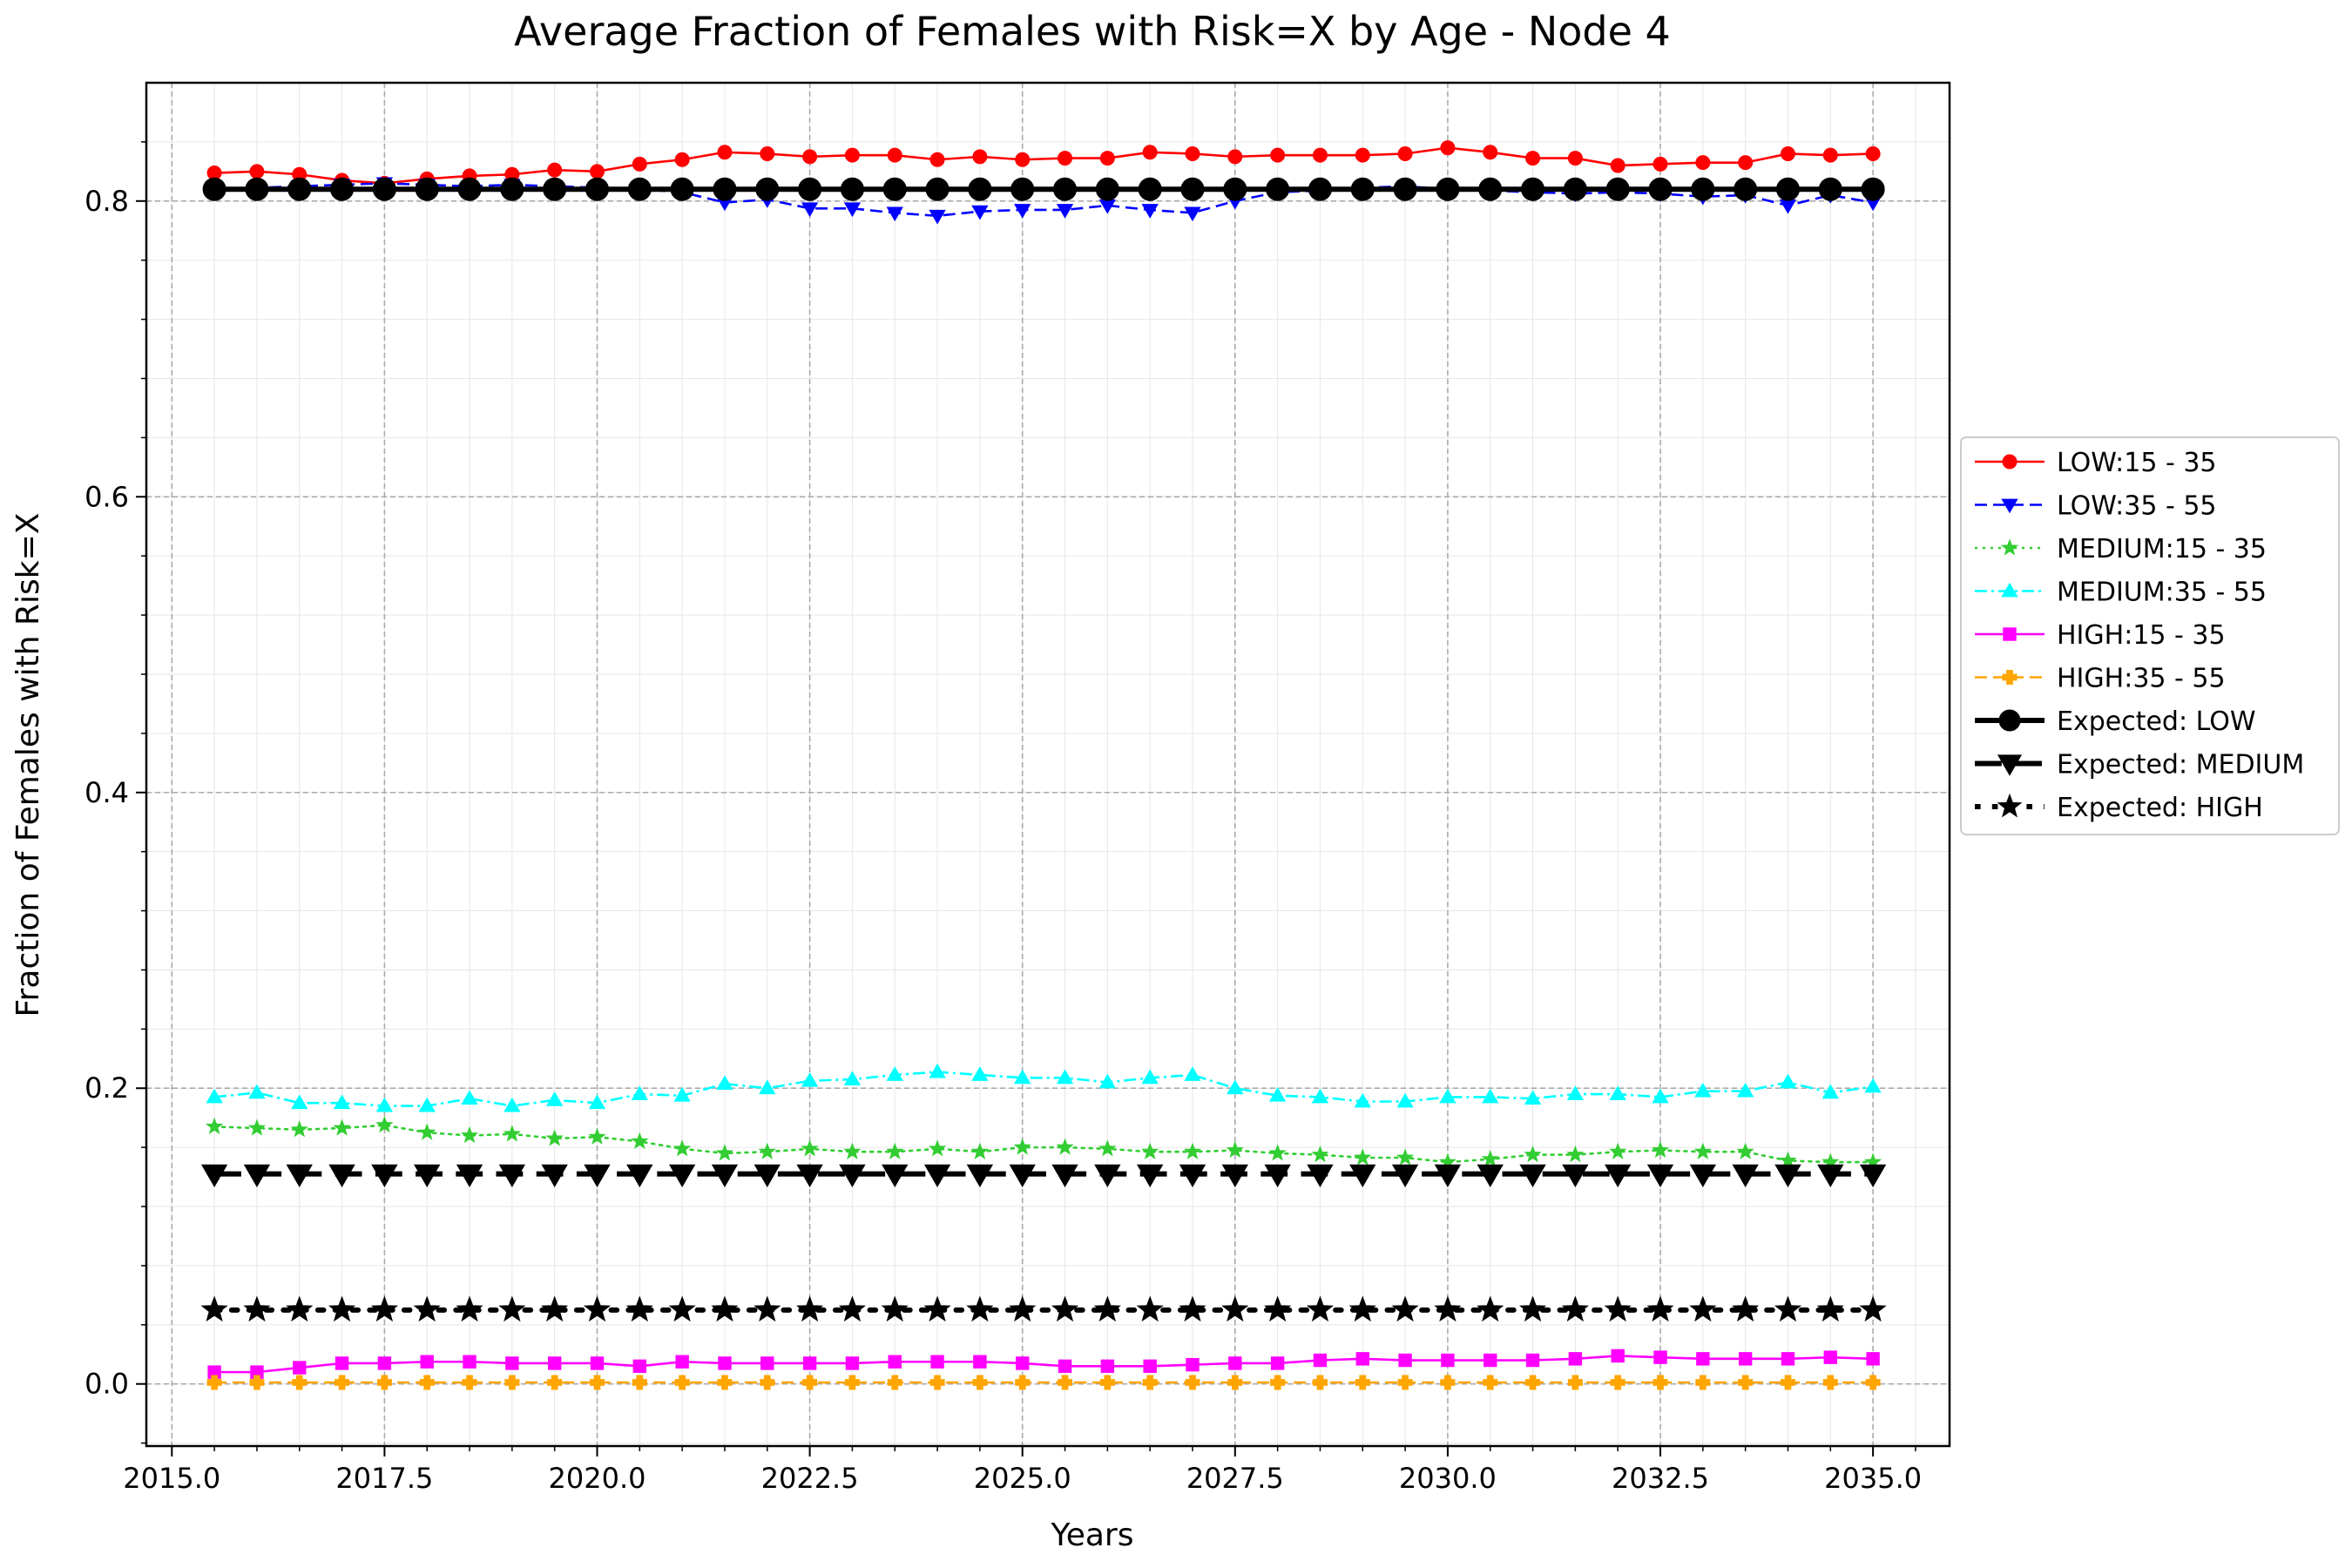  What do you see at coordinates (2160, 808) in the screenshot?
I see `legend-label: Expected: HIGH` at bounding box center [2160, 808].